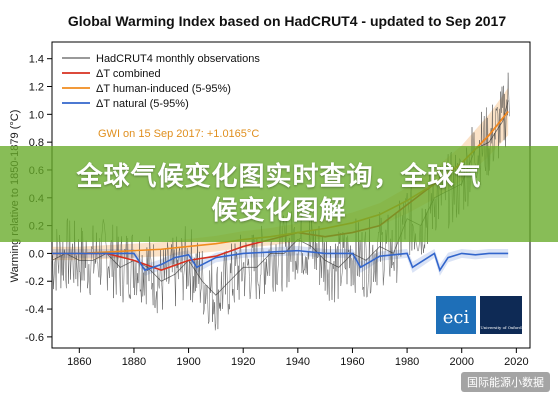  Describe the element at coordinates (128, 74) in the screenshot. I see `legend-label: ΔT combined` at that location.